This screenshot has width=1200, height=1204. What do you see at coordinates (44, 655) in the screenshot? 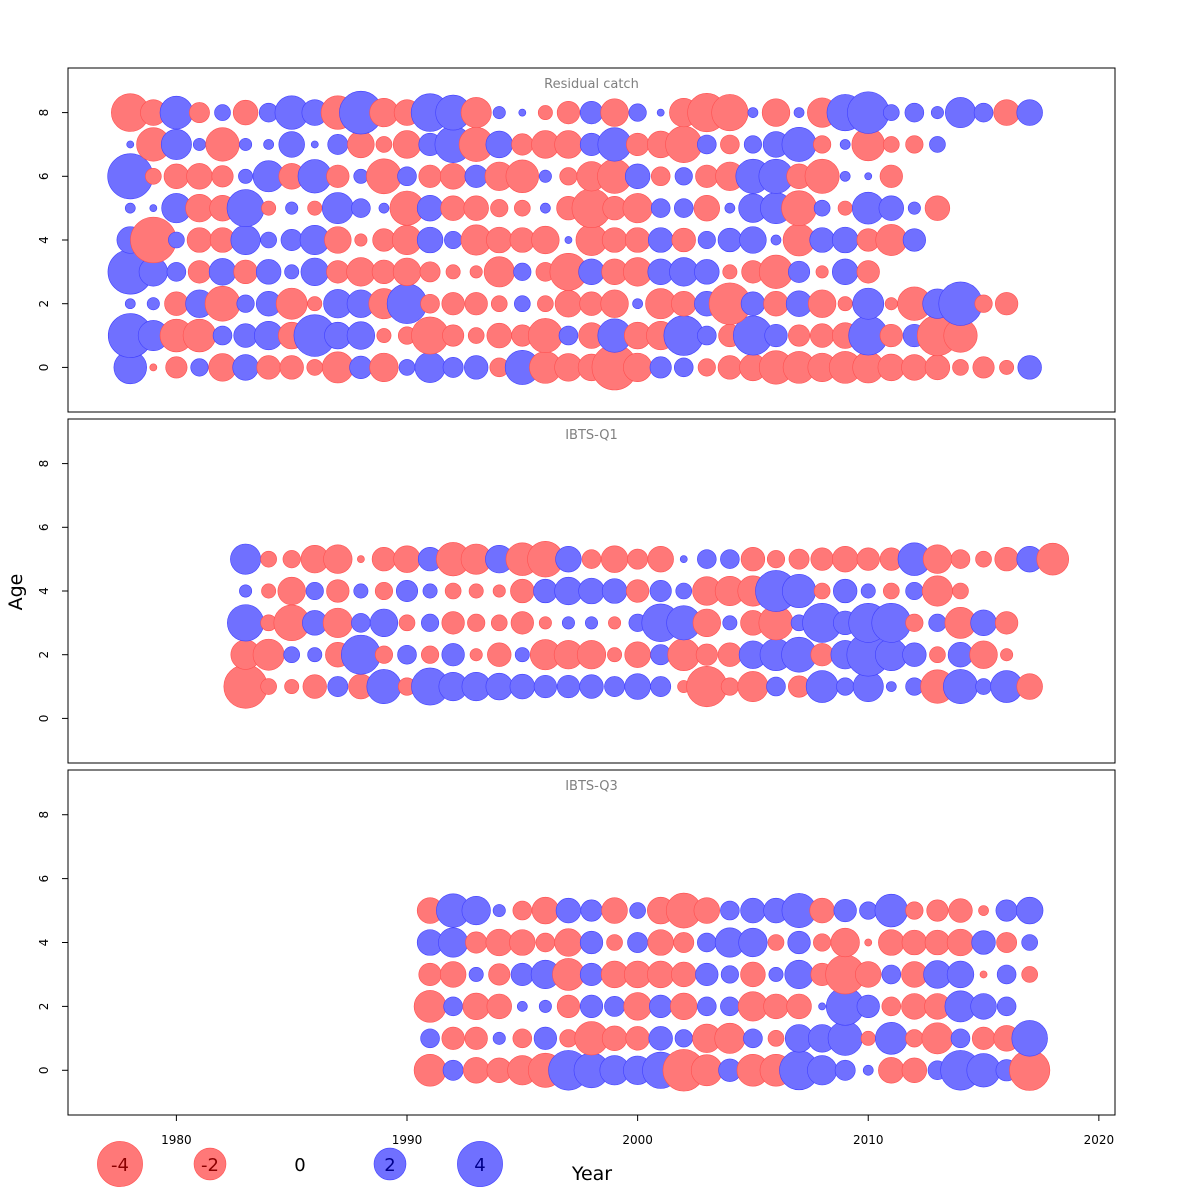
I see `y-tick-label: 2` at bounding box center [44, 655].